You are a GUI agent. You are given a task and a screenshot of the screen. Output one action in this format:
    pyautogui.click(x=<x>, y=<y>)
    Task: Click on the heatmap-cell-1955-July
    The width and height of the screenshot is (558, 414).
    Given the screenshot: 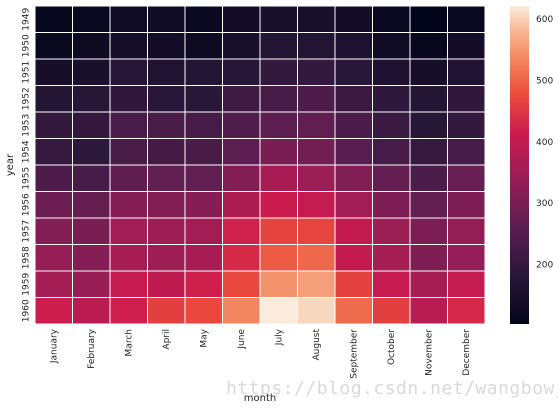 What is the action you would take?
    pyautogui.click(x=278, y=178)
    